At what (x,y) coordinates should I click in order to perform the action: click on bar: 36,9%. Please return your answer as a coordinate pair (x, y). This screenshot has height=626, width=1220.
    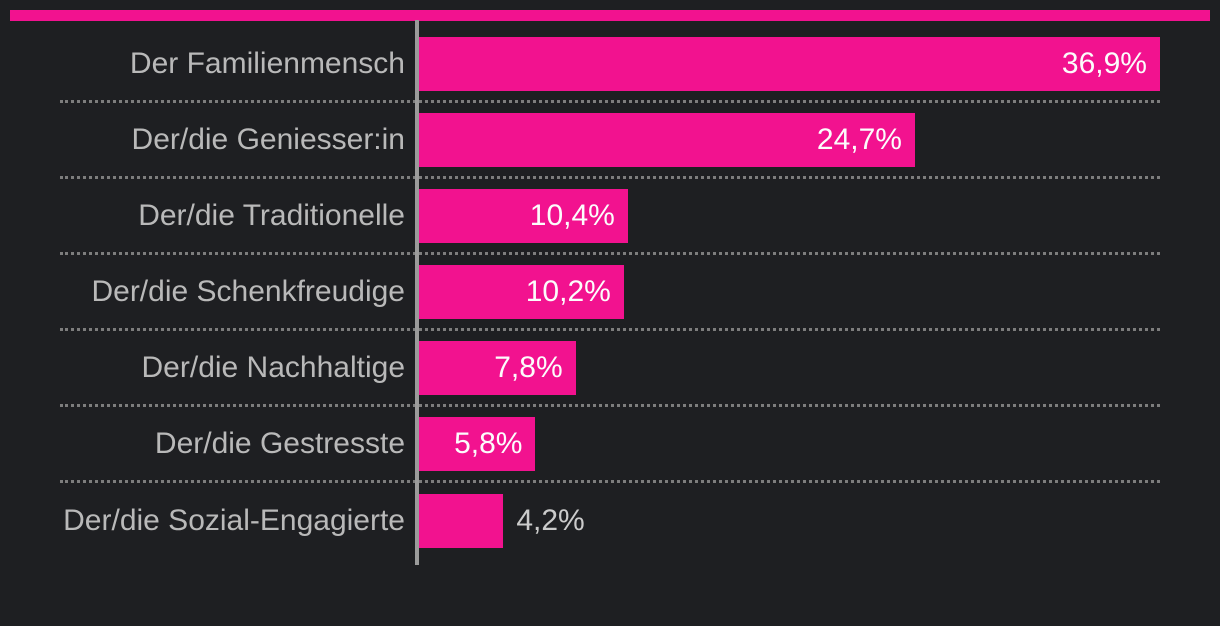
    Looking at the image, I should click on (789, 63).